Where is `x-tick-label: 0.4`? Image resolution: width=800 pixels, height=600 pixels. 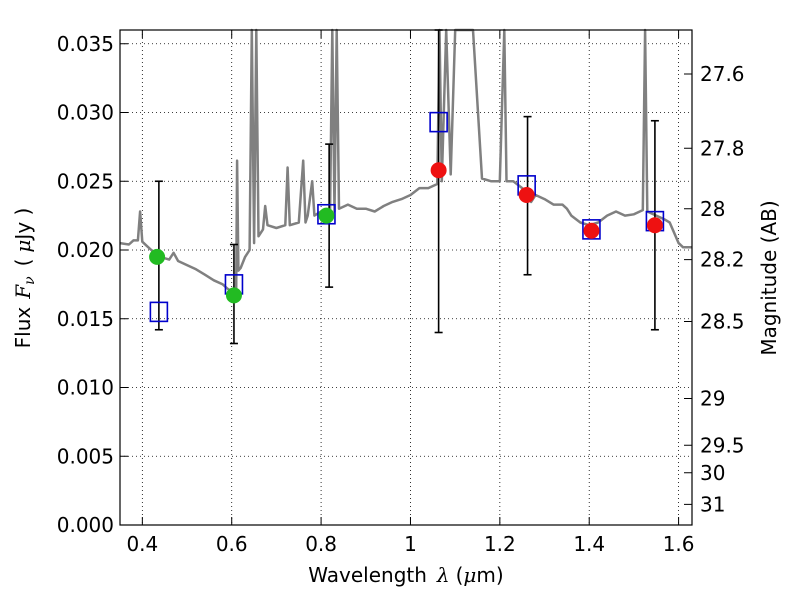 x-tick-label: 0.4 is located at coordinates (142, 544).